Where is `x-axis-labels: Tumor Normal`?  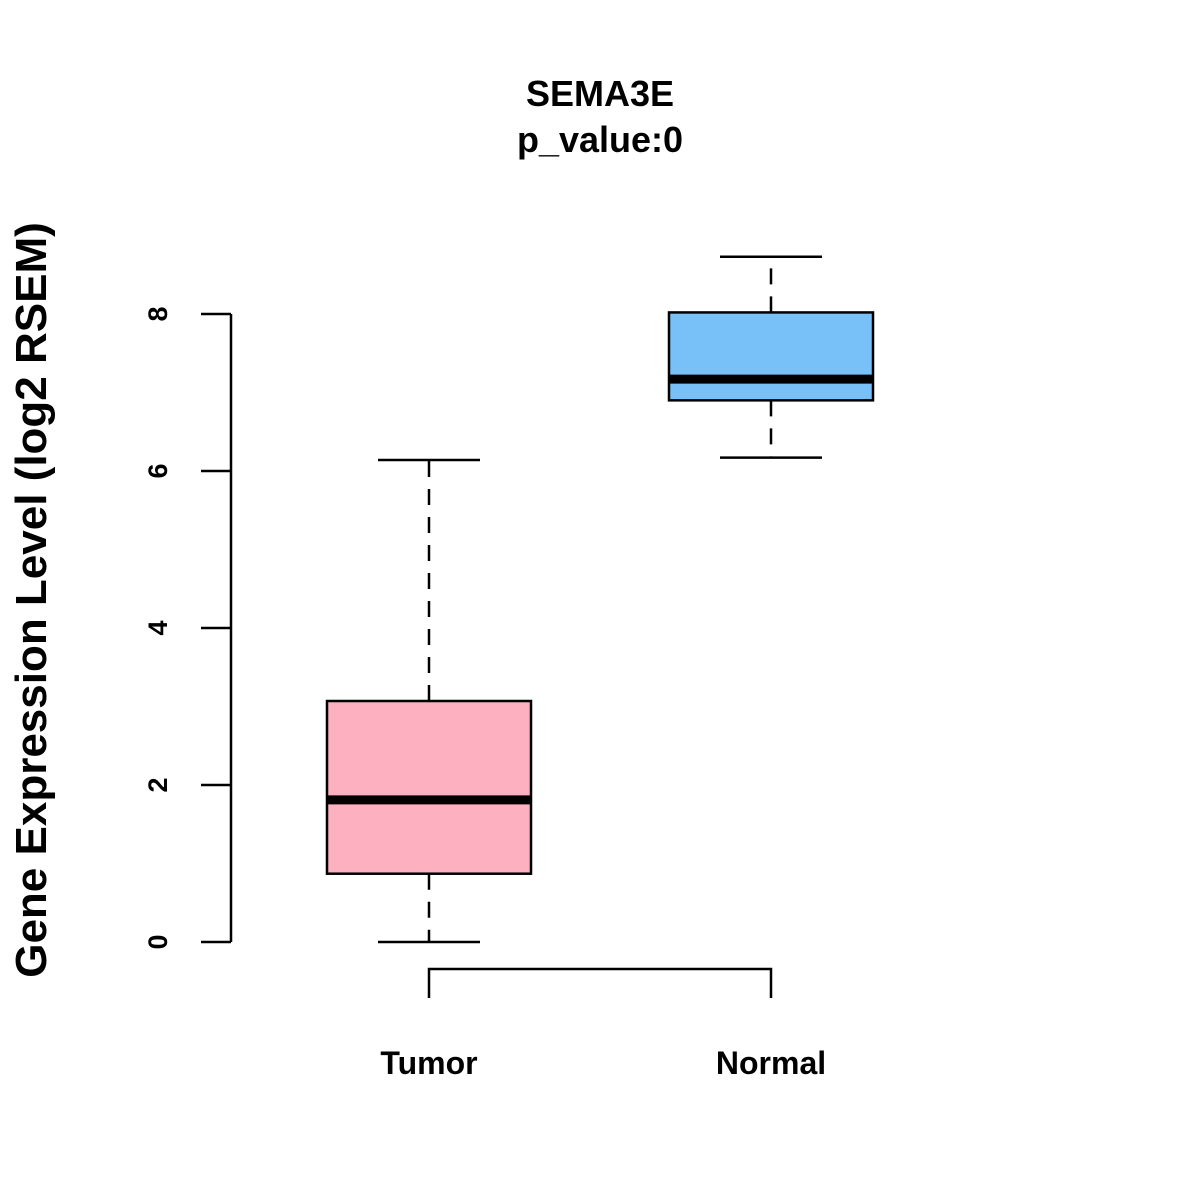 x-axis-labels: Tumor Normal is located at coordinates (603, 1063).